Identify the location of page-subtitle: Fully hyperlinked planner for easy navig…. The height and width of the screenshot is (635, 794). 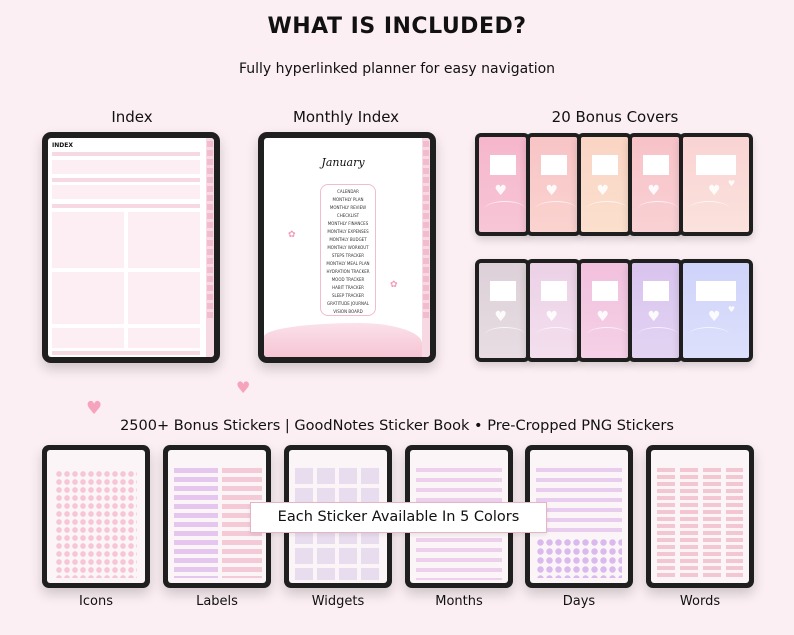
(397, 69).